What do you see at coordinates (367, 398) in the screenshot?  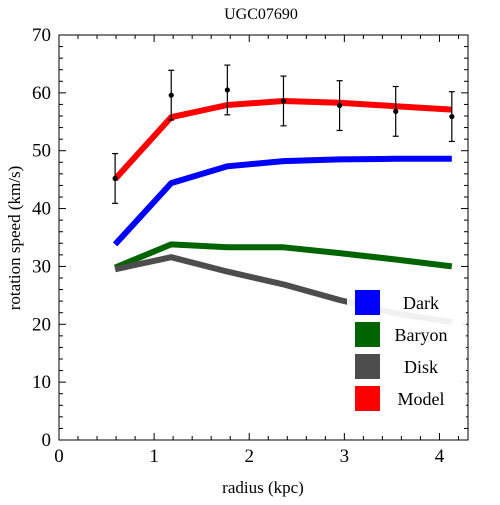 I see `legend-swatch-model` at bounding box center [367, 398].